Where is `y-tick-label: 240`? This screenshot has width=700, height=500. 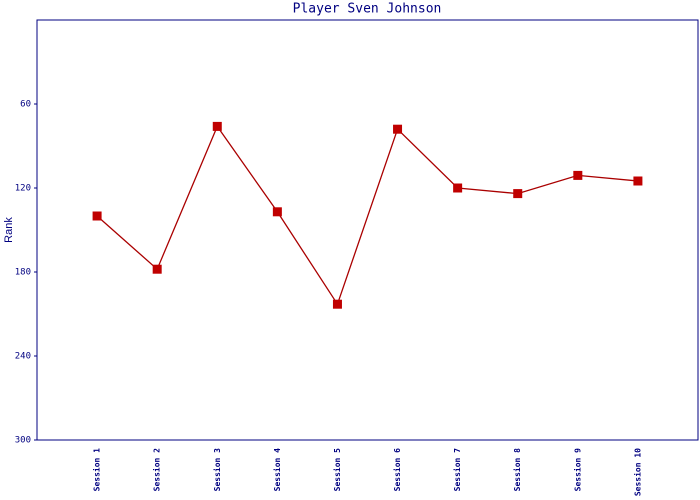
y-tick-label: 240 is located at coordinates (23, 357).